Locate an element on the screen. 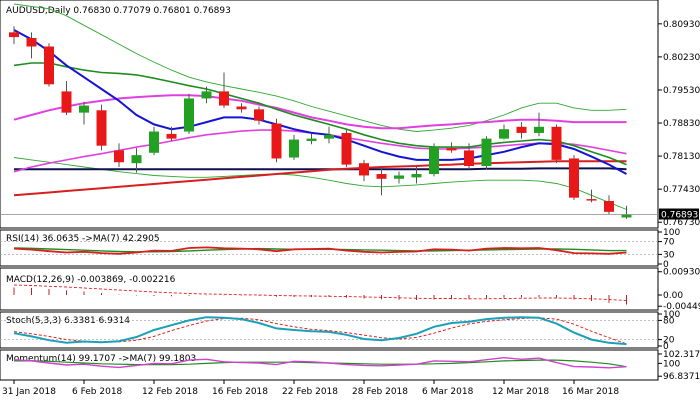 The image size is (700, 400). momentum-axis-tick-label: 96.8371 is located at coordinates (681, 377).